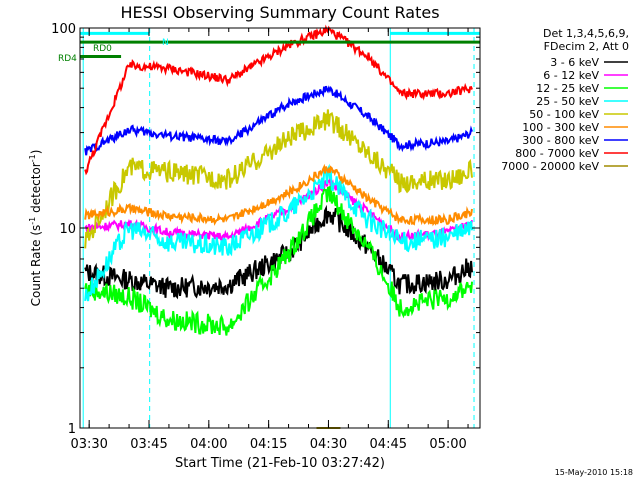 This screenshot has width=640, height=480. I want to click on legend-label-0: 3 - 6 keV, so click(574, 62).